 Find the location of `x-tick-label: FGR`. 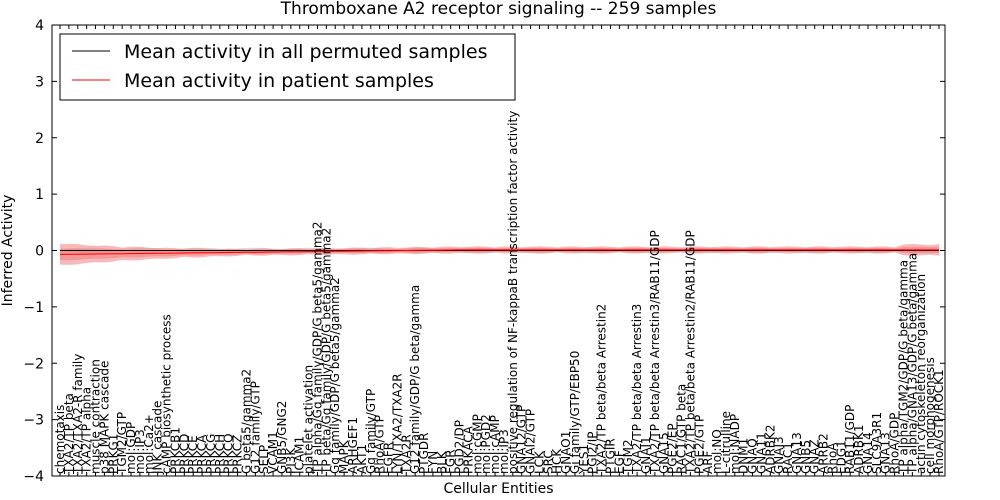

x-tick-label: FGR is located at coordinates (451, 461).